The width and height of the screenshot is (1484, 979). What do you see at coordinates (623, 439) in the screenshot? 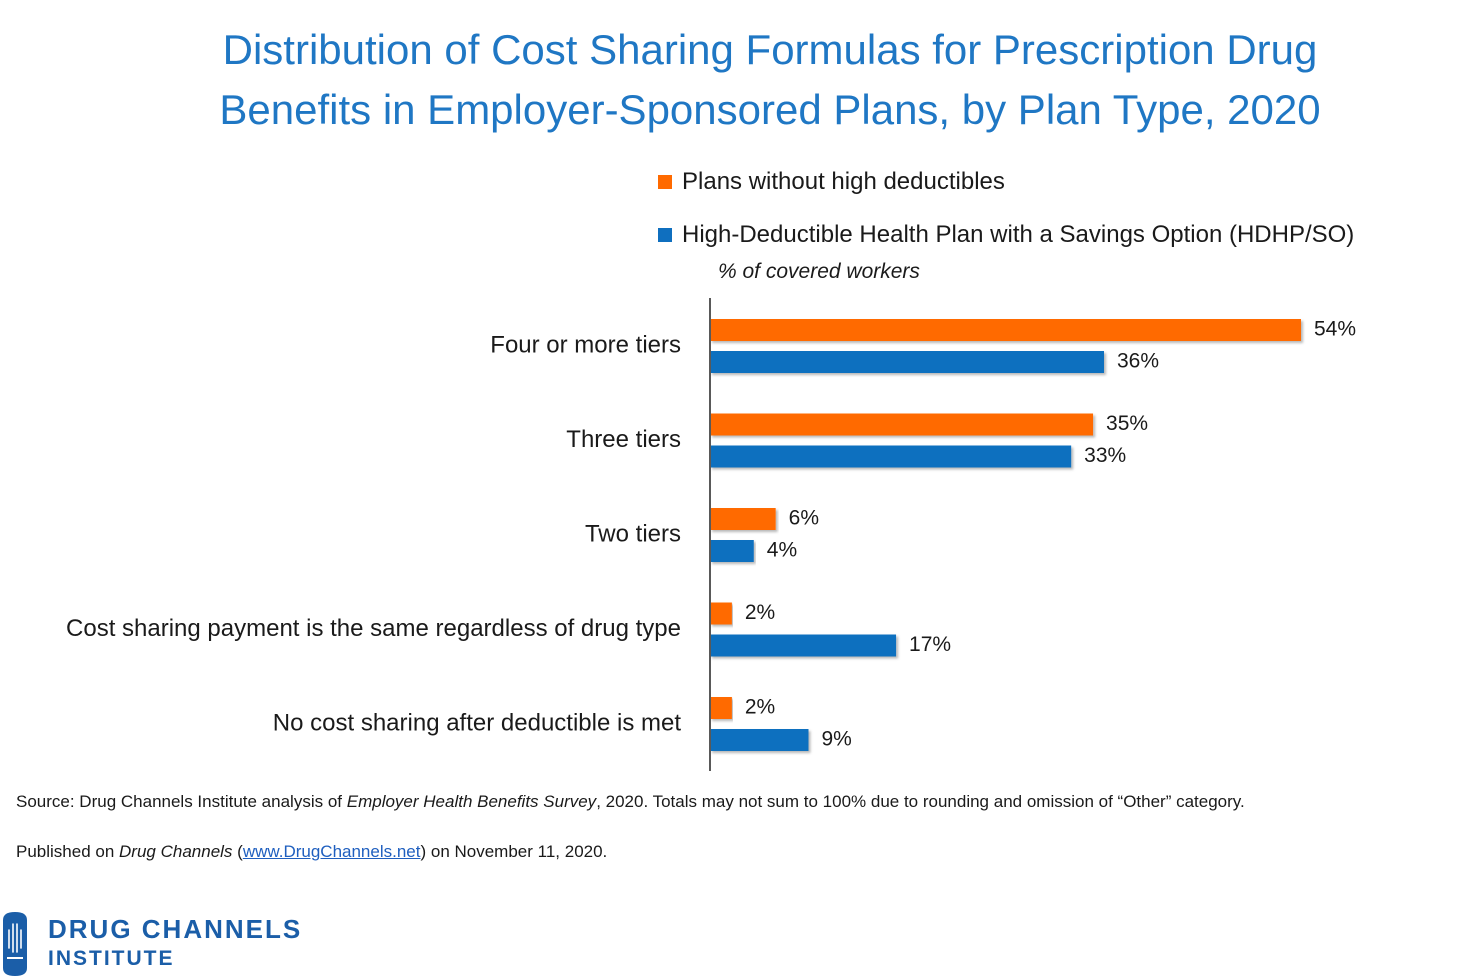
I see `category-label: Three tiers` at bounding box center [623, 439].